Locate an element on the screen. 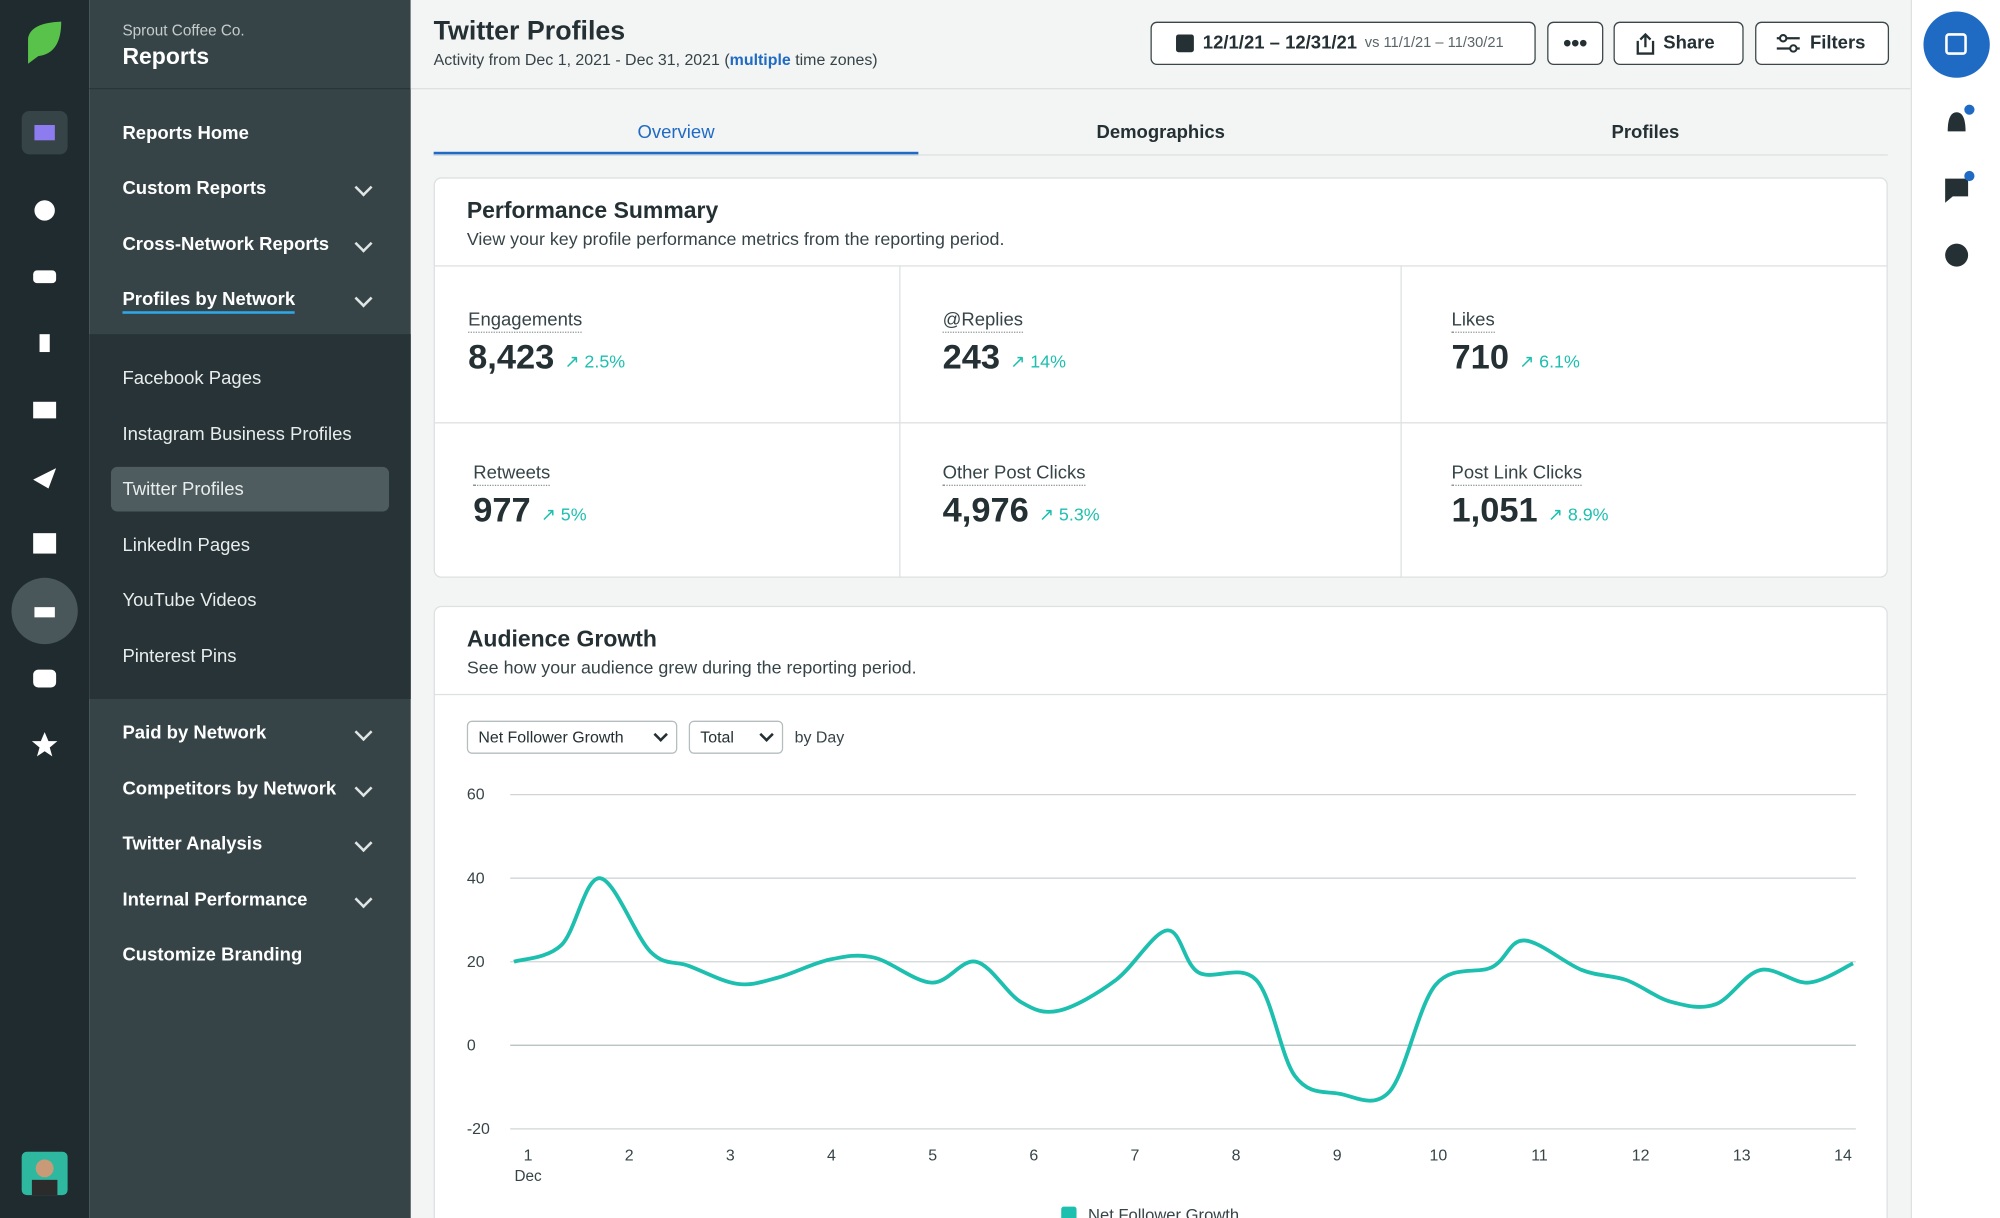 Image resolution: width=2000 pixels, height=1218 pixels. x-month-label: Dec is located at coordinates (528, 1176).